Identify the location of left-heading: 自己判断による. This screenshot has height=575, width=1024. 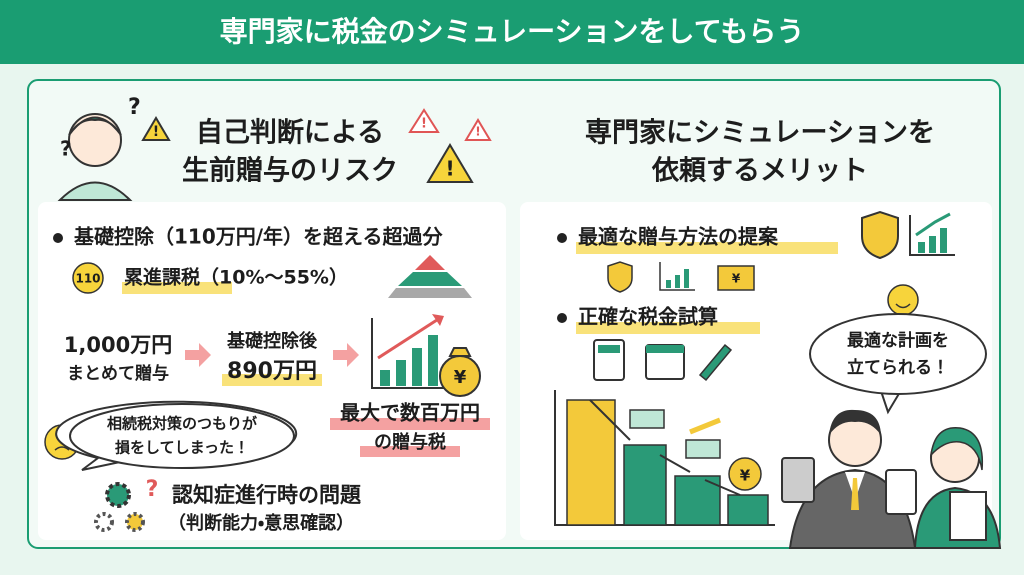
(290, 133).